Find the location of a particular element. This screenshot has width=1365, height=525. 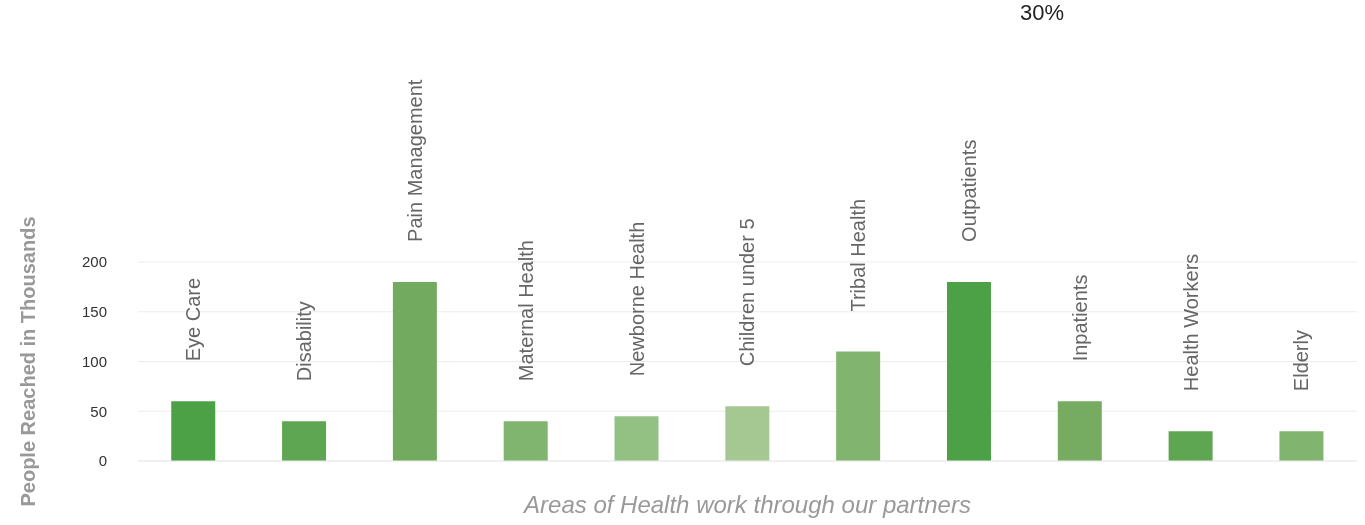

y-tick-label: 150 is located at coordinates (94, 312).